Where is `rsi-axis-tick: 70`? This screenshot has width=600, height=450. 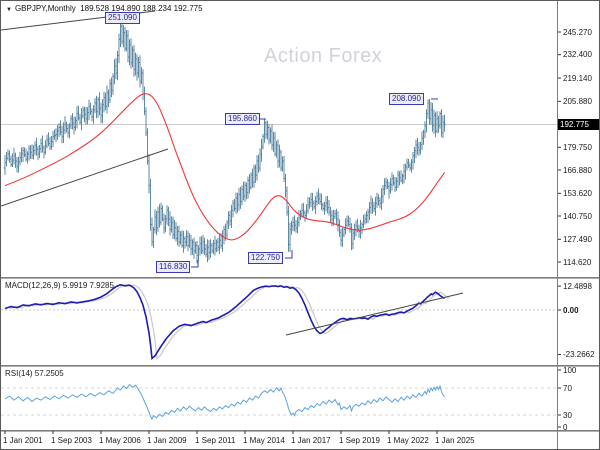
rsi-axis-tick: 70 is located at coordinates (567, 388).